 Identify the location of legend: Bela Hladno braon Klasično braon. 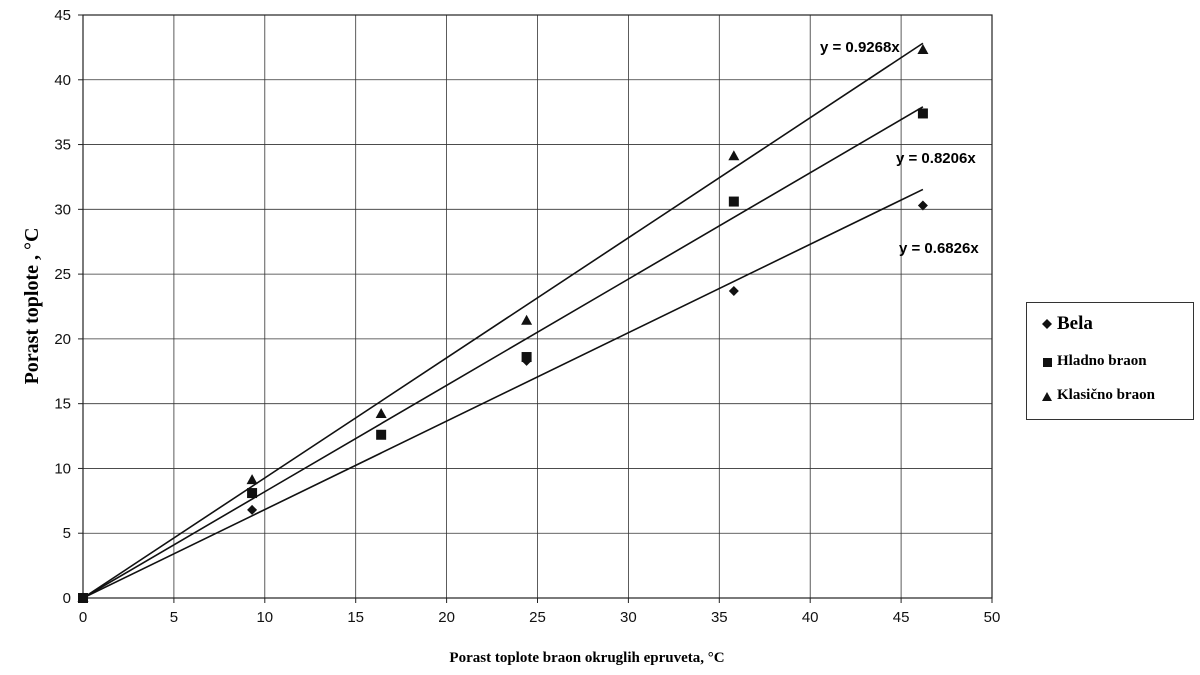
(1110, 361).